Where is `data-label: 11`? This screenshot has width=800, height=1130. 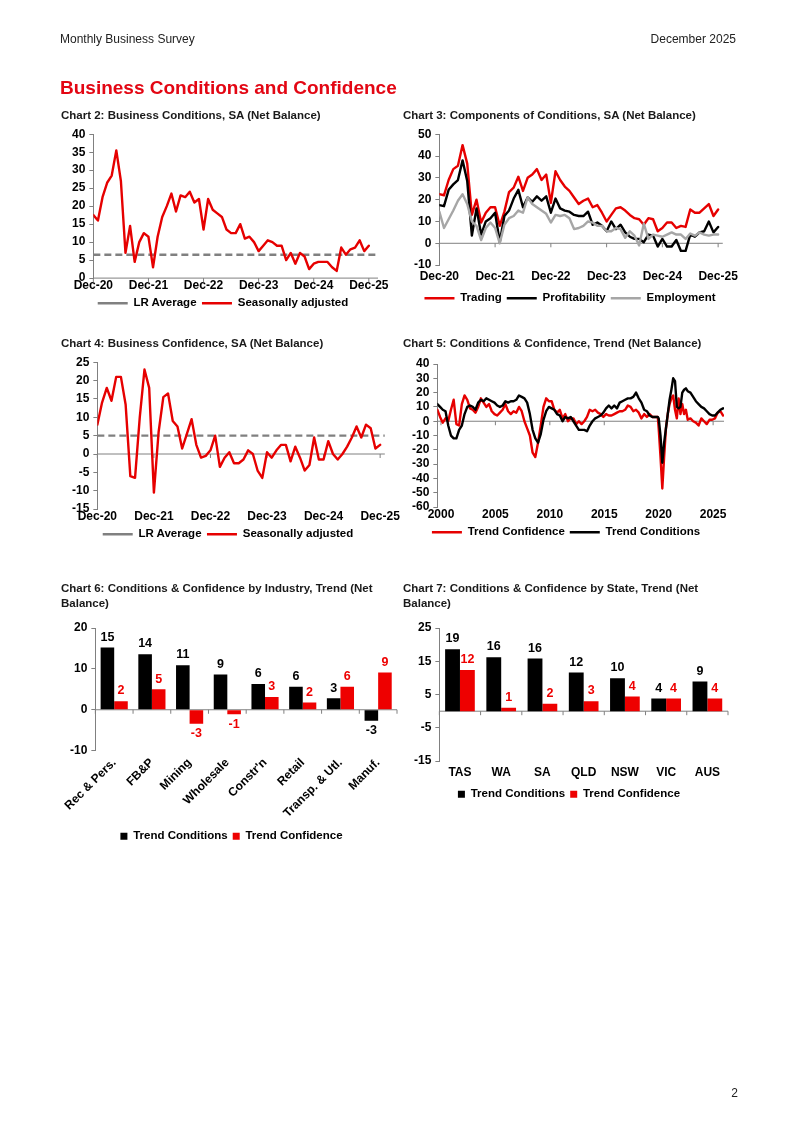 data-label: 11 is located at coordinates (183, 654).